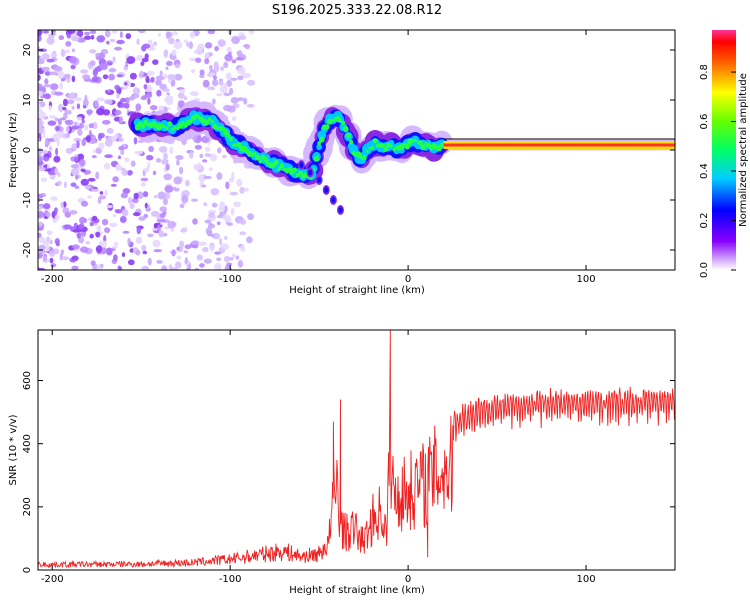 This screenshot has width=750, height=600. What do you see at coordinates (27, 50) in the screenshot?
I see `y-tick-label: 20` at bounding box center [27, 50].